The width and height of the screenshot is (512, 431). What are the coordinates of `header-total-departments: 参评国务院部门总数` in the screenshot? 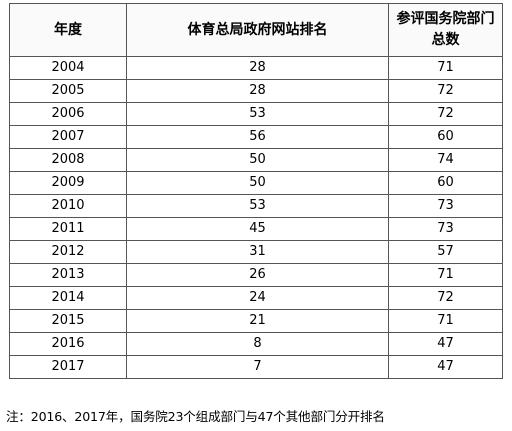 It's located at (445, 30).